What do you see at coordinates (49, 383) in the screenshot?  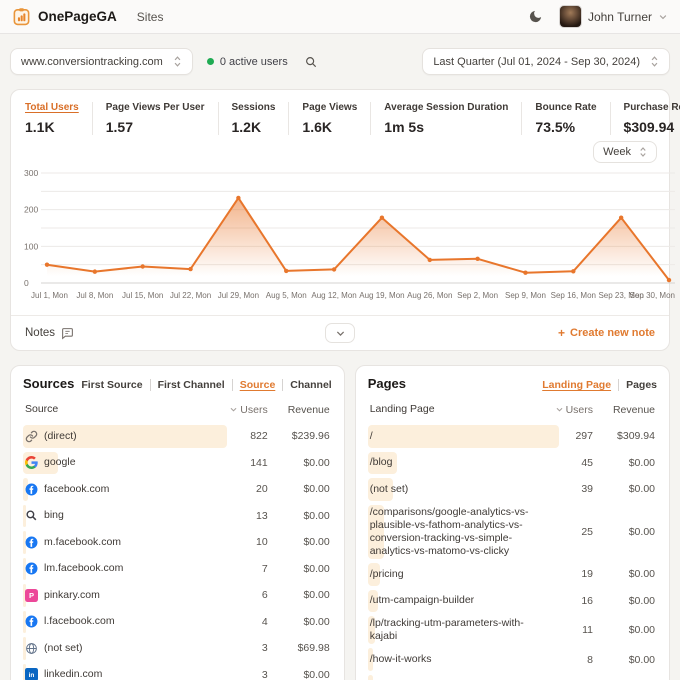 I see `sources-title: Sources` at bounding box center [49, 383].